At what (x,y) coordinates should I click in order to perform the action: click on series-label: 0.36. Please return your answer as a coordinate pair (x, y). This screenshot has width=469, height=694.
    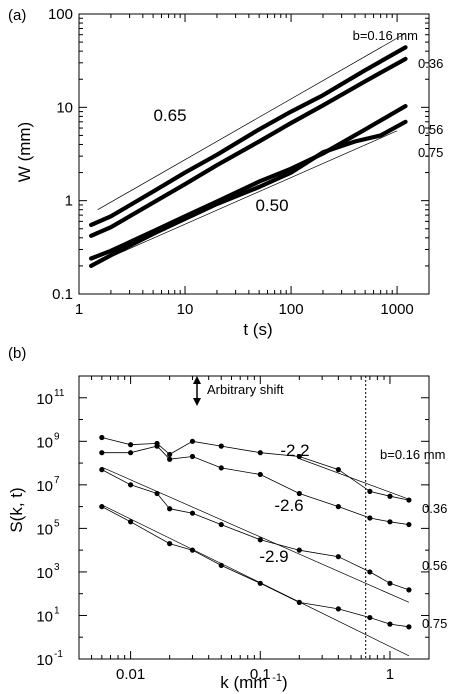
    Looking at the image, I should click on (430, 63).